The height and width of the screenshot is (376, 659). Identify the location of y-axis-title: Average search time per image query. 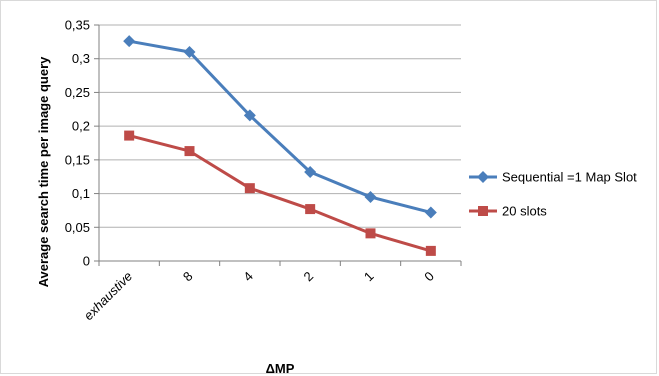
(43, 172).